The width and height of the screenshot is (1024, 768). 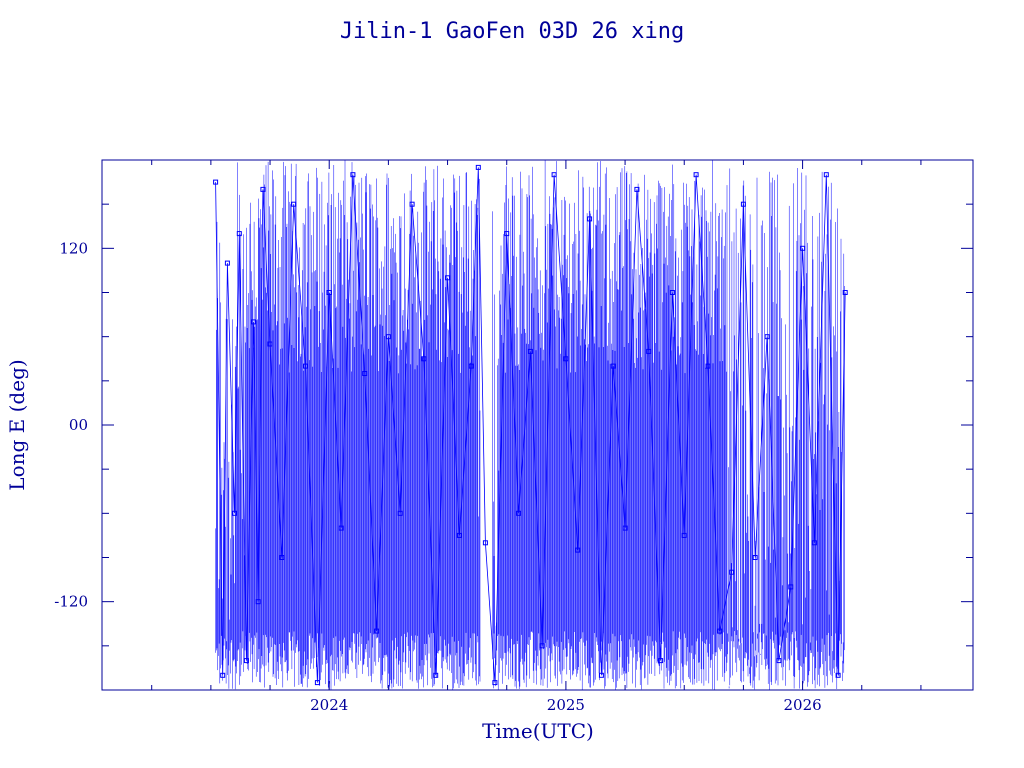 What do you see at coordinates (329, 705) in the screenshot?
I see `x-tick-label: 2024` at bounding box center [329, 705].